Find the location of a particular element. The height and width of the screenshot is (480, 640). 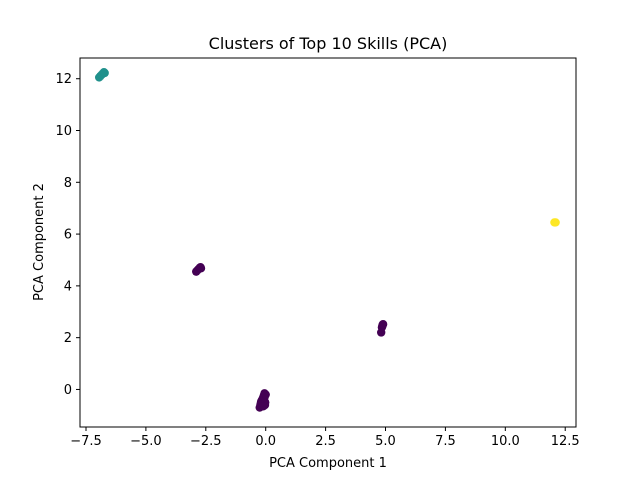

x-tick-label: −7.5 is located at coordinates (86, 441).